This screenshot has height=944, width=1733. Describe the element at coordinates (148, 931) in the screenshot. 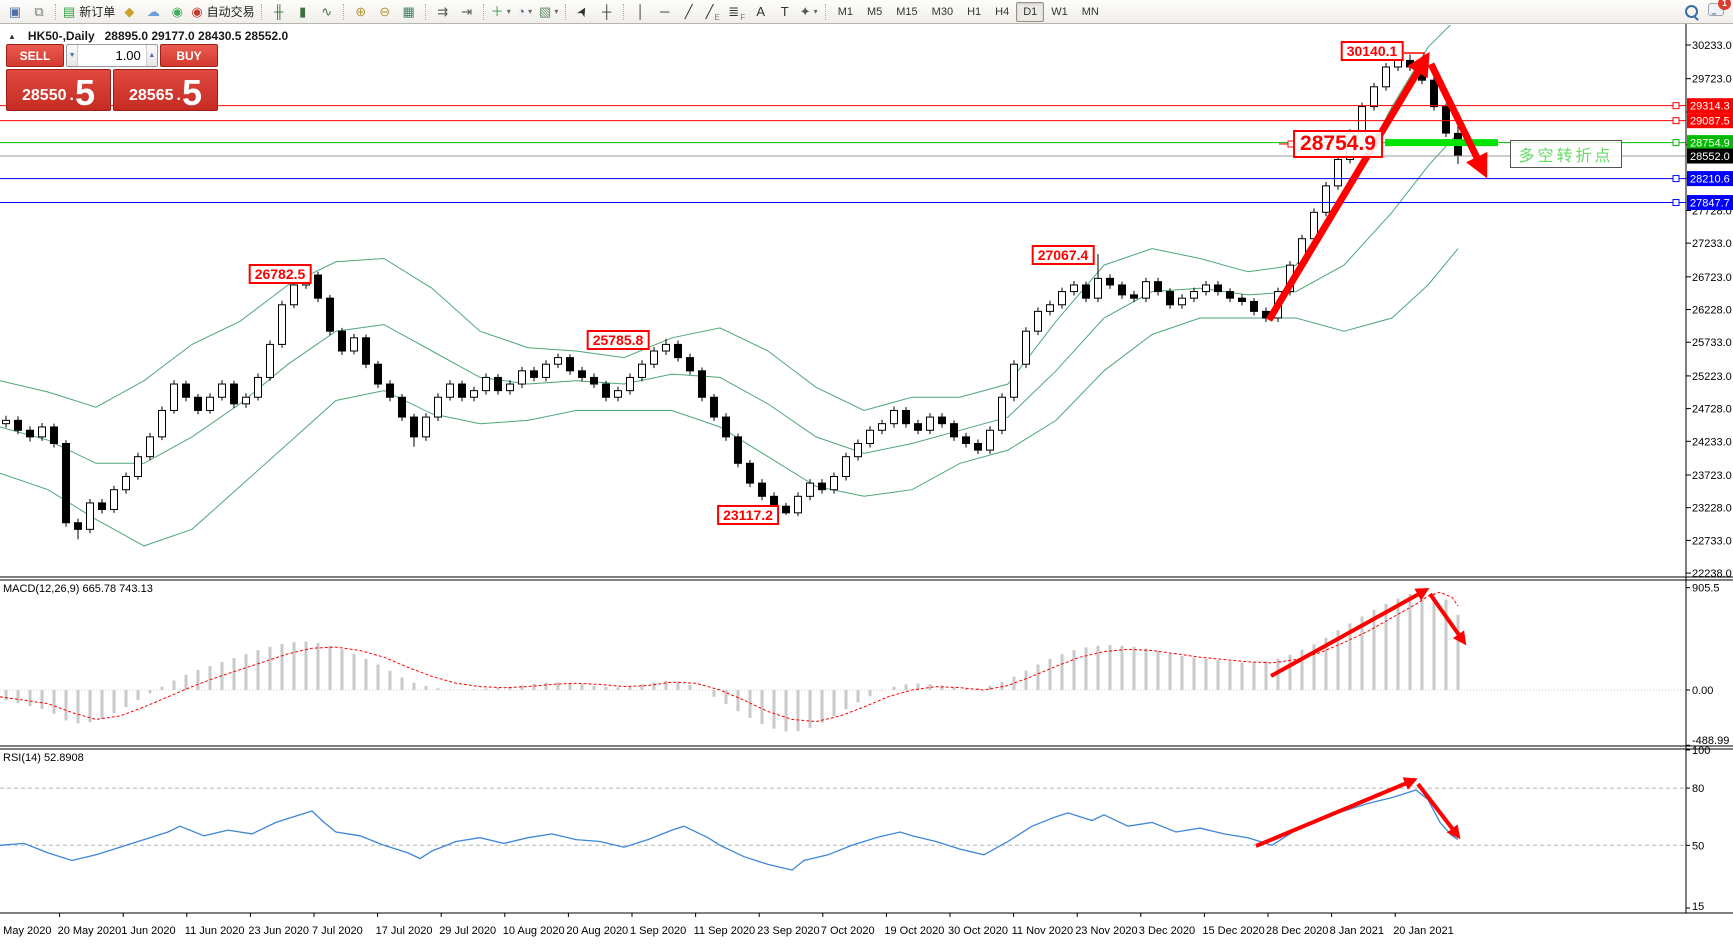

I see `svg-text: 1 Jun 2020` at that location.